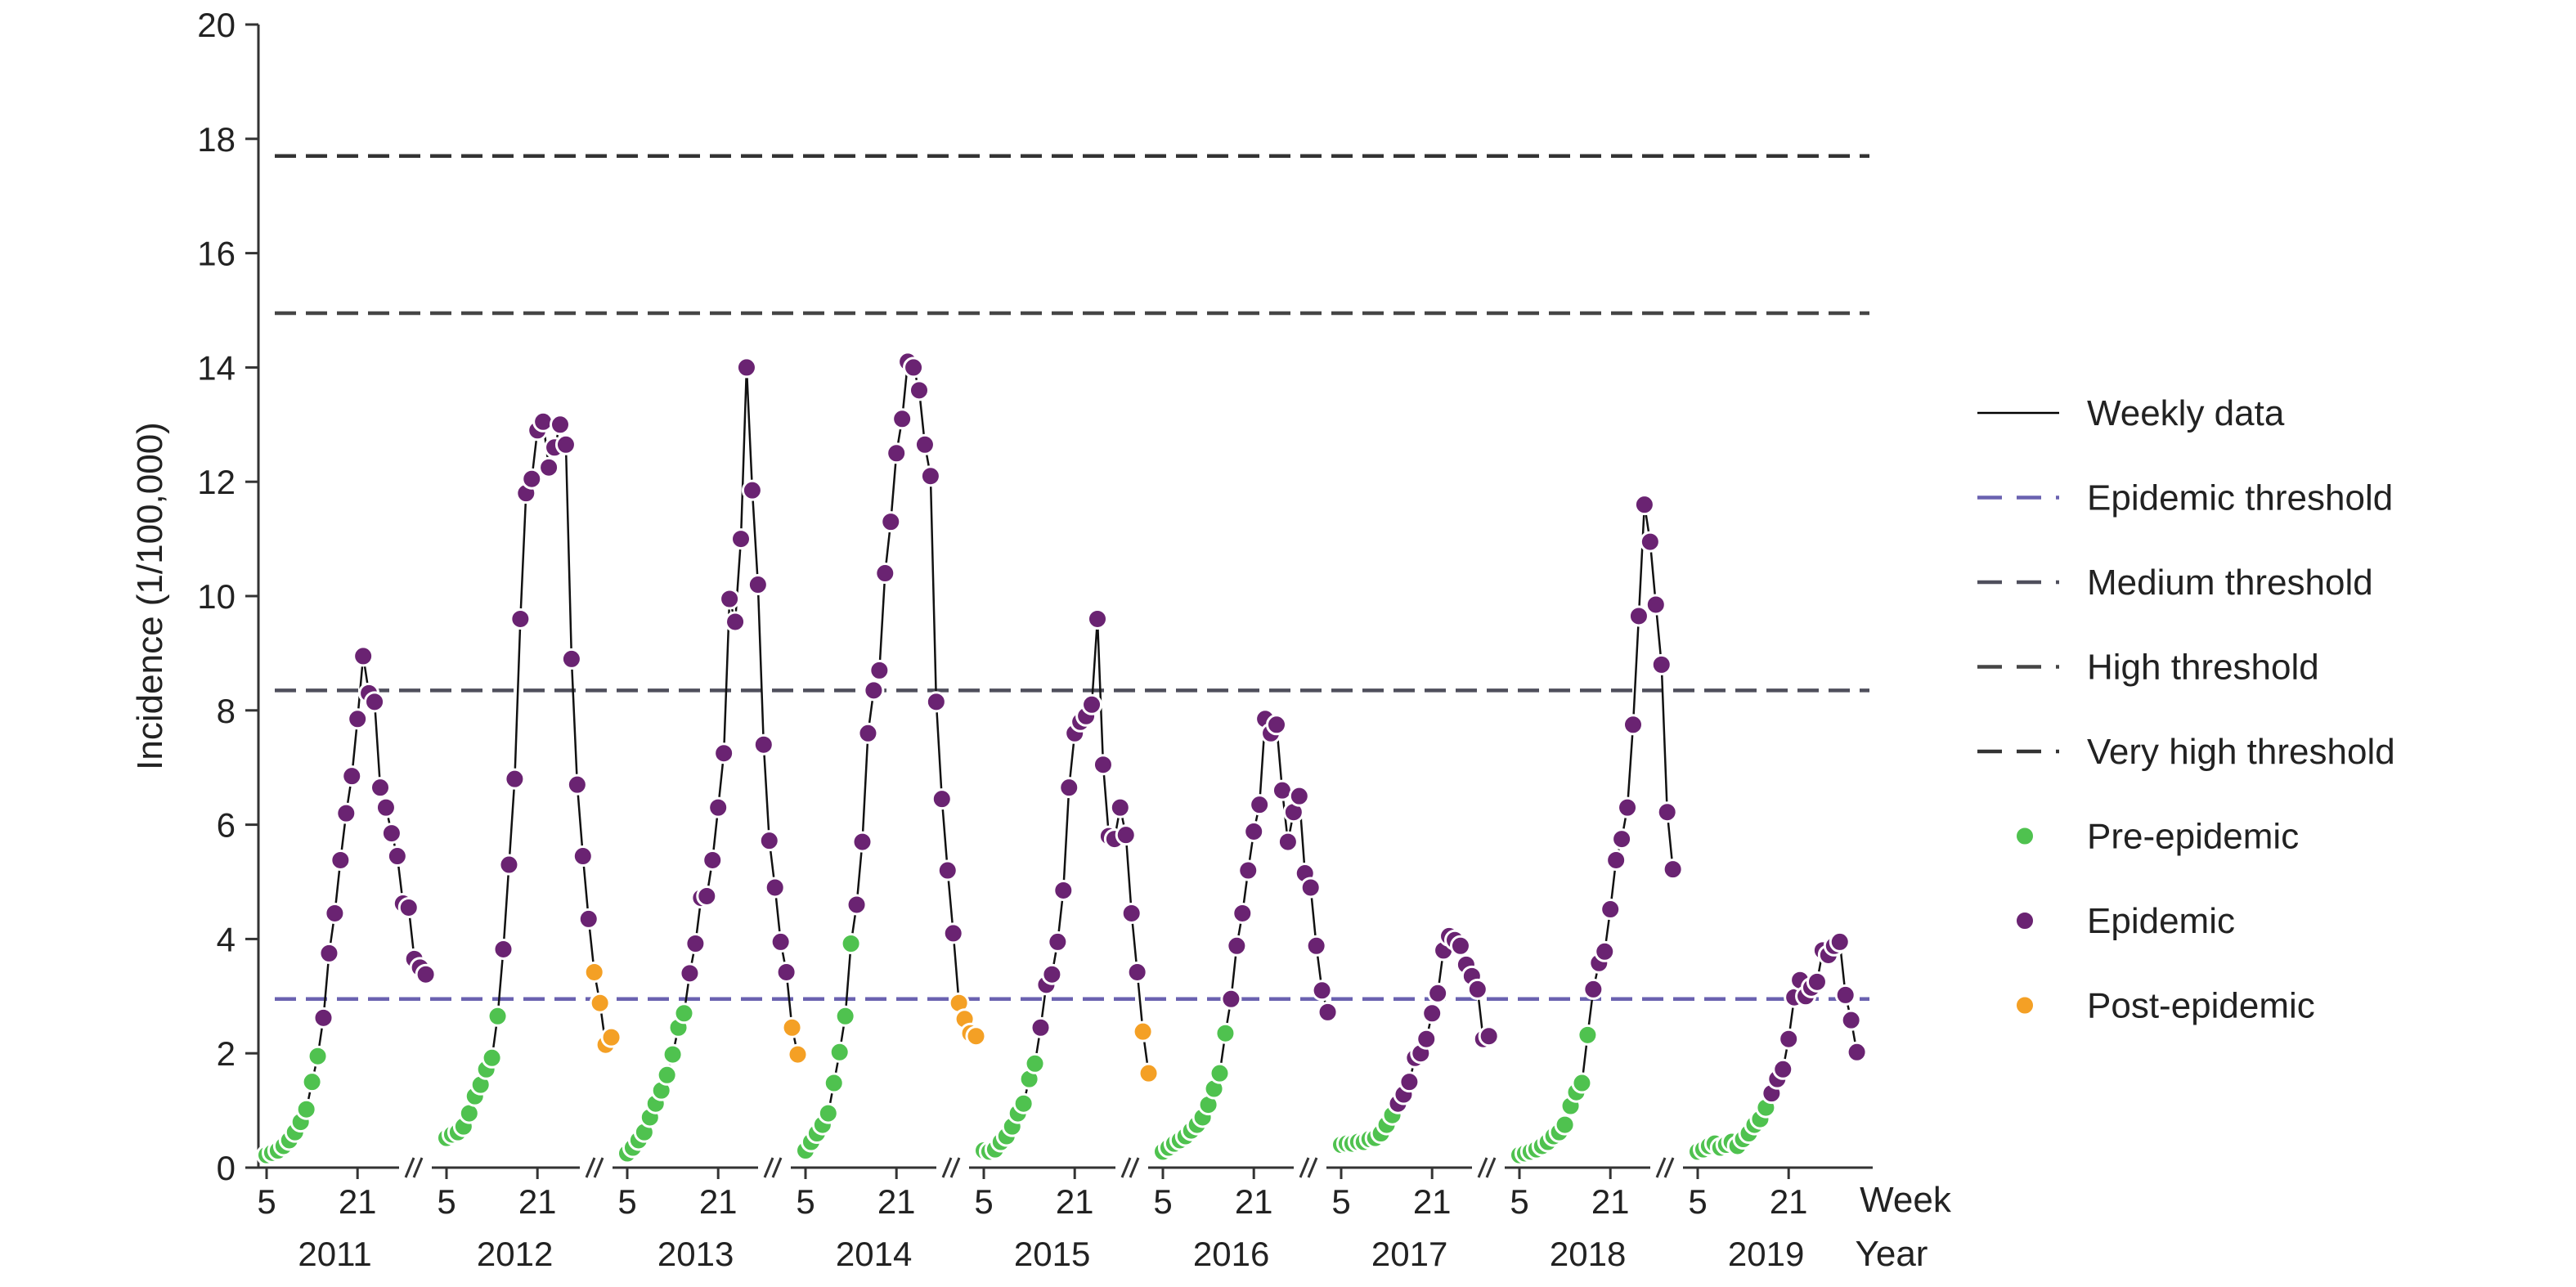 The width and height of the screenshot is (2576, 1287). I want to click on legend-dot-swatch, so click(2024, 920).